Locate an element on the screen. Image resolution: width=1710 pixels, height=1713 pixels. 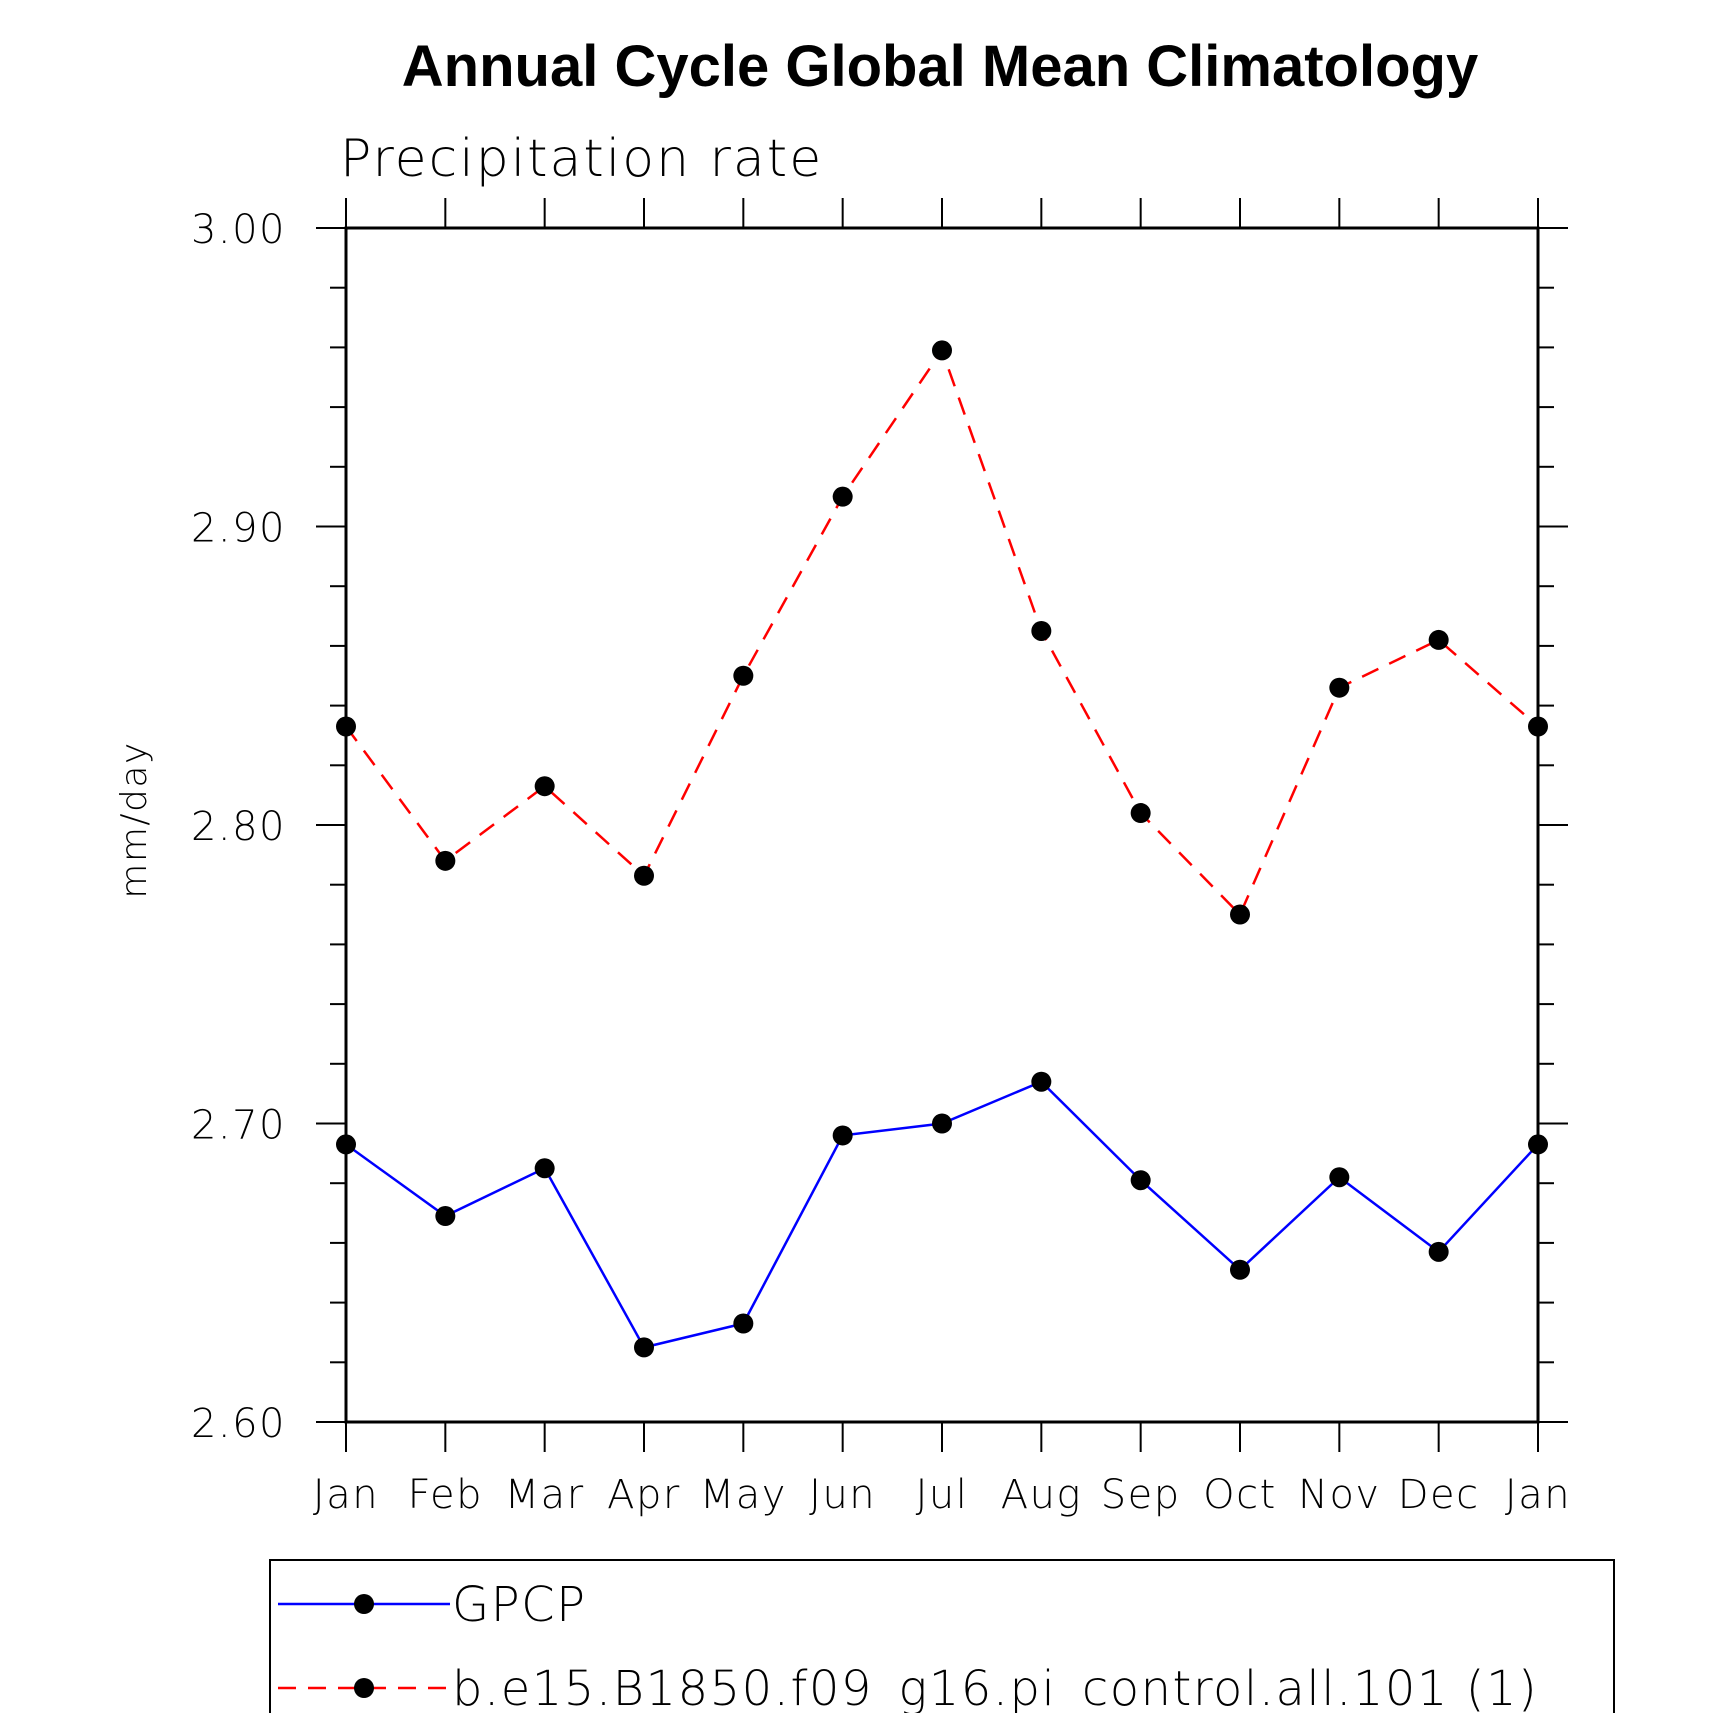
x-tick-label: Aug is located at coordinates (1041, 1495).